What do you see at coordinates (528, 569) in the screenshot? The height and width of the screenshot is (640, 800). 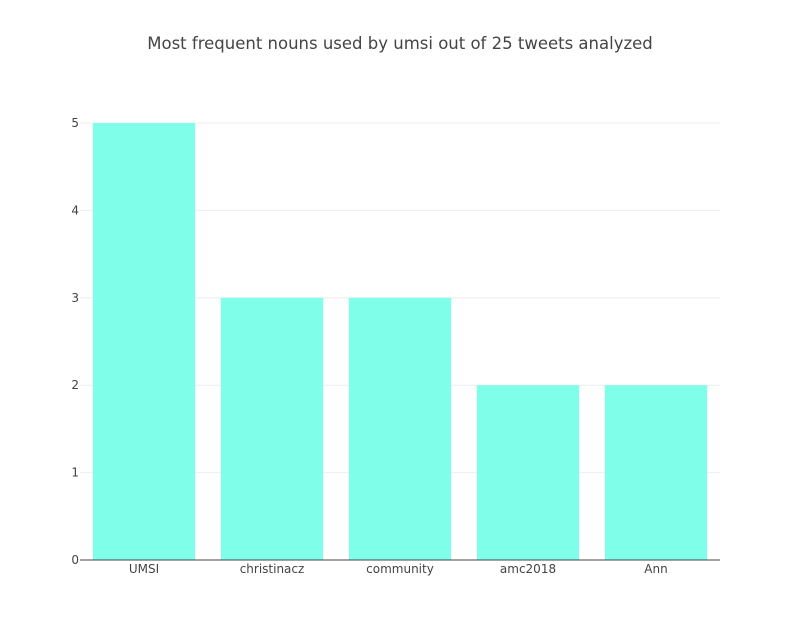 I see `x-tick-label: amc2018` at bounding box center [528, 569].